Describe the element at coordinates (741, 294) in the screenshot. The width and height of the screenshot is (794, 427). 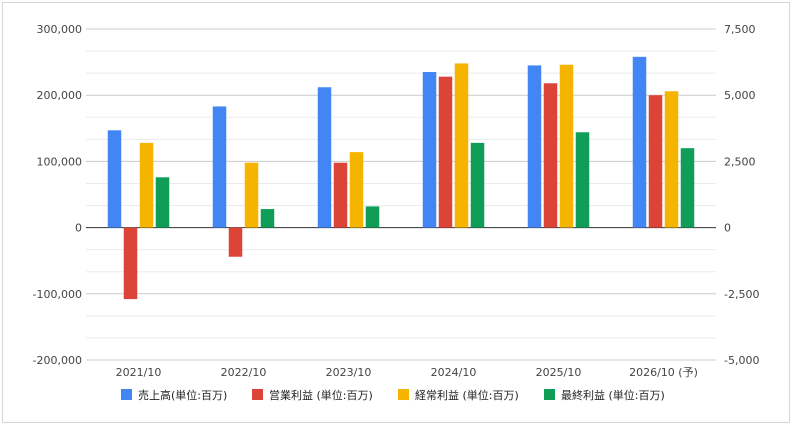
I see `right-axis-tick-label: -2,500` at that location.